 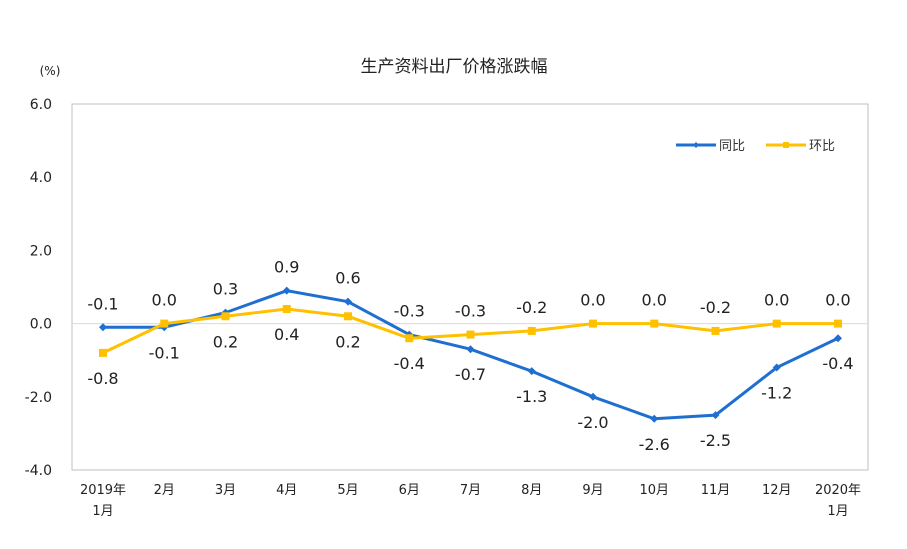 What do you see at coordinates (470, 490) in the screenshot?
I see `x-tick-label: 7月` at bounding box center [470, 490].